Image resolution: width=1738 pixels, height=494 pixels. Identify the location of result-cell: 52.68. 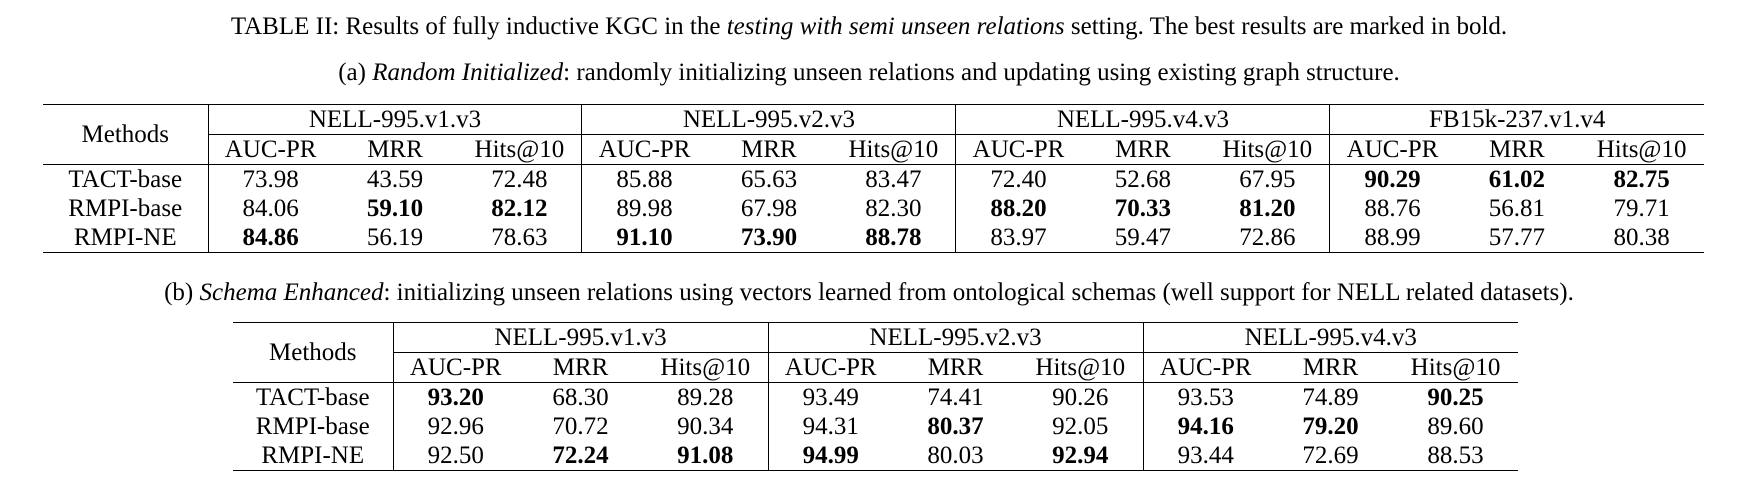
(1143, 179).